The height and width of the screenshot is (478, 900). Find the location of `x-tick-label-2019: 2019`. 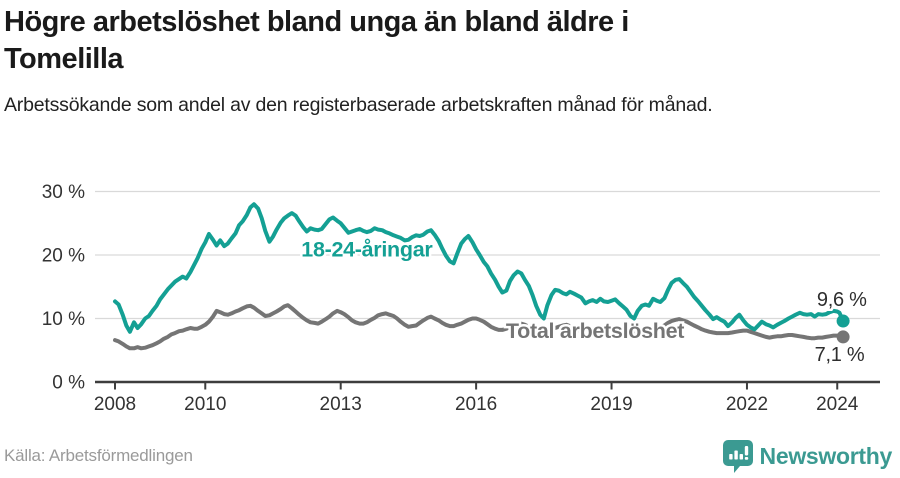

x-tick-label-2019: 2019 is located at coordinates (611, 404).